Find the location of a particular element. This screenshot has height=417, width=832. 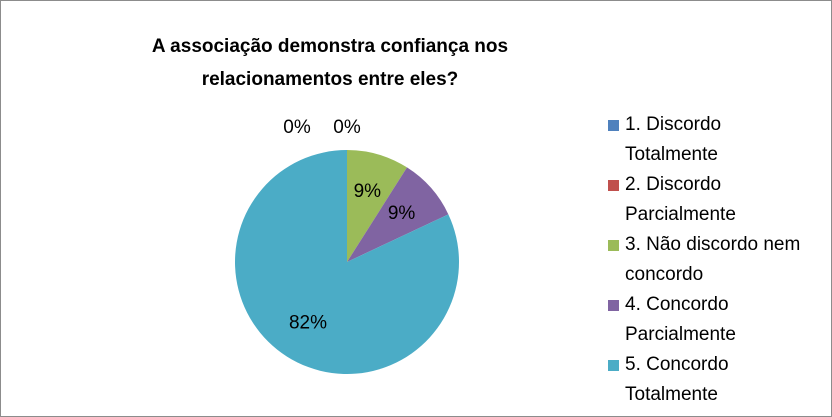

legend-label: 1. Discordo Totalmente is located at coordinates (673, 139).